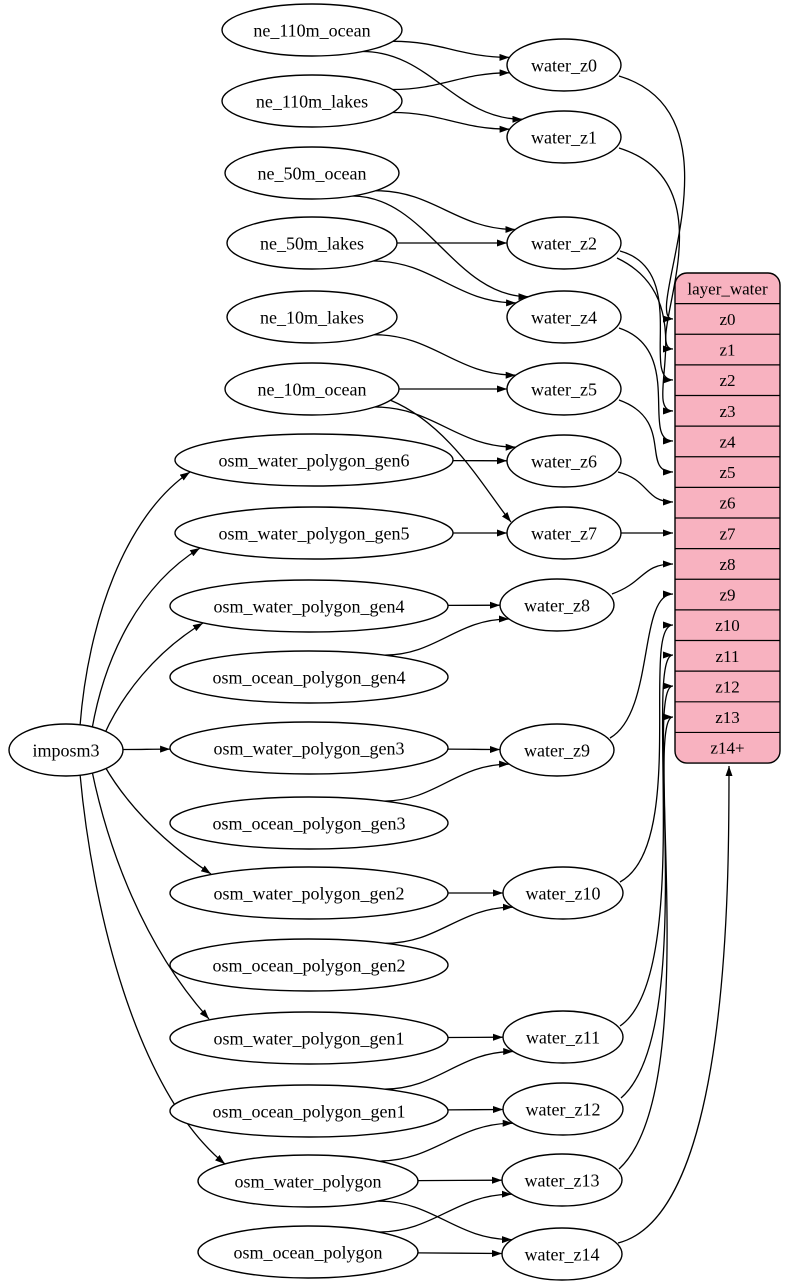  I want to click on node-osm_ocean_polygon_gen3-label: osm_ocean_polygon_gen3, so click(309, 823).